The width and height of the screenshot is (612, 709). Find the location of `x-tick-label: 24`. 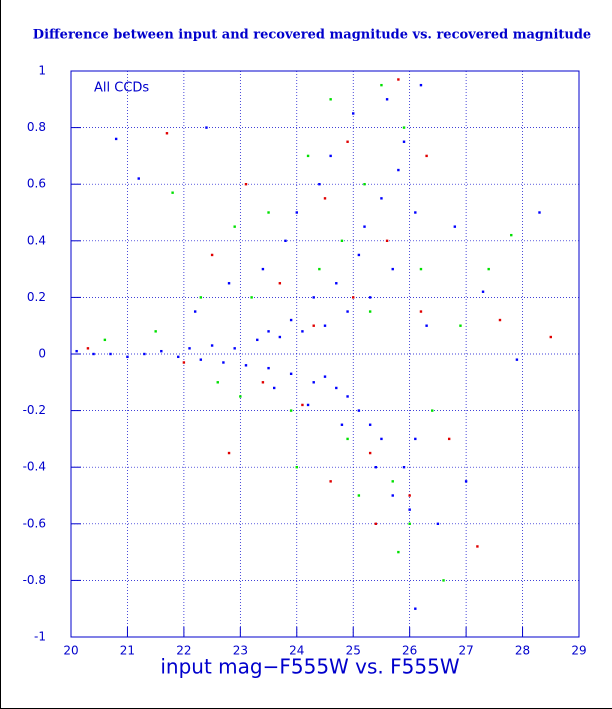

x-tick-label: 24 is located at coordinates (296, 651).